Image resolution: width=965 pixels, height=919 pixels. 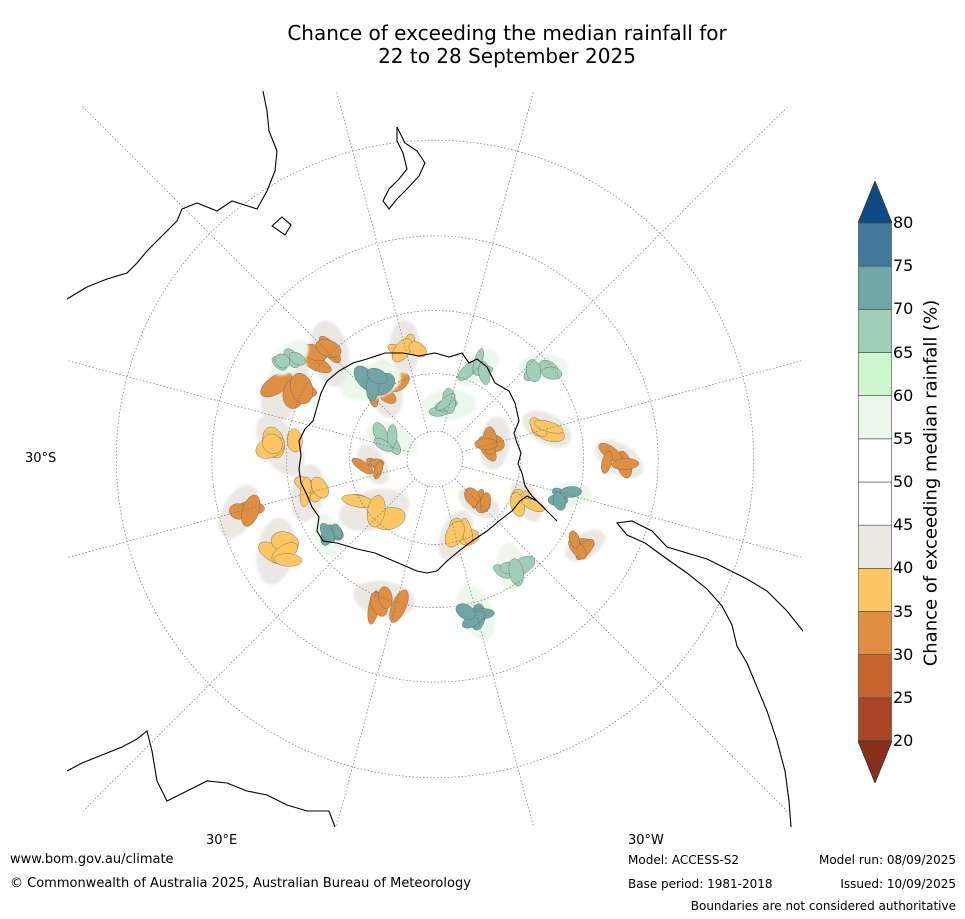 What do you see at coordinates (903, 568) in the screenshot?
I see `colorbar-tick-label: 40` at bounding box center [903, 568].